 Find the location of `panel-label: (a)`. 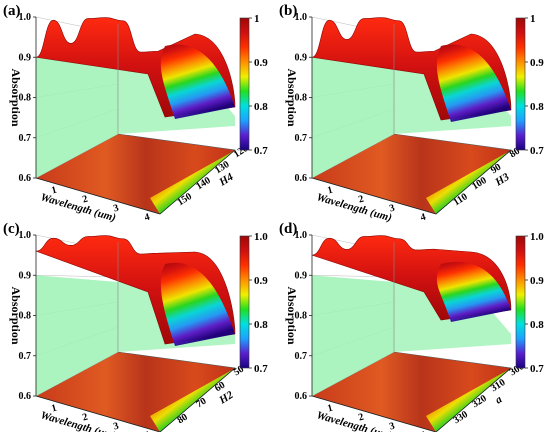

panel-label: (a) is located at coordinates (12, 11).